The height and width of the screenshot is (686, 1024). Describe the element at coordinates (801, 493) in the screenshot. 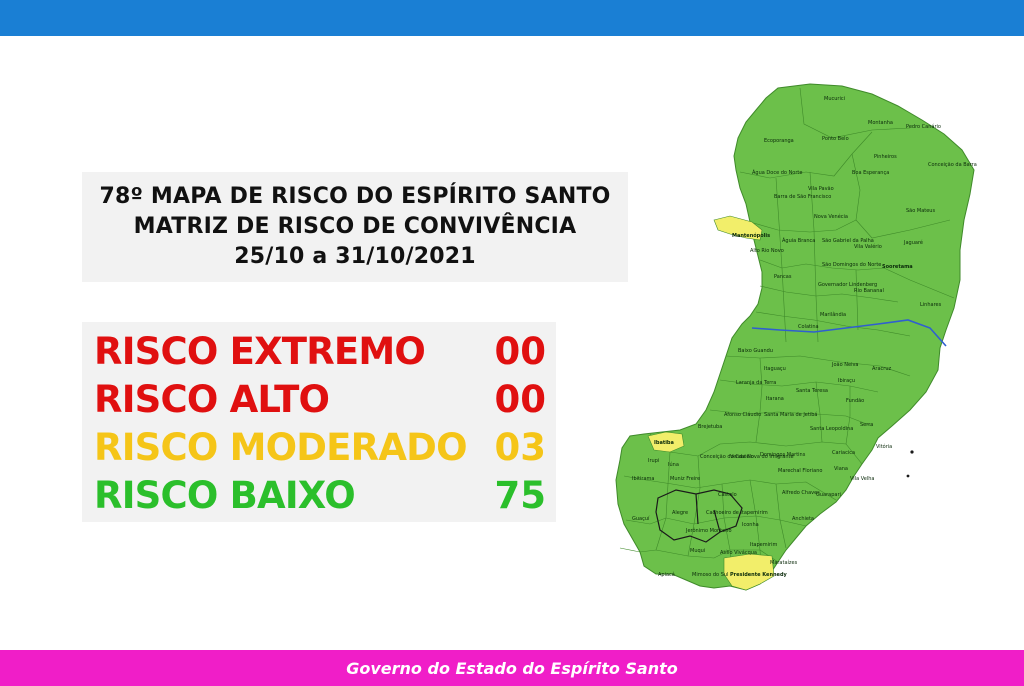

I see `label-alfredo-chaves: Alfredo Chaves` at that location.